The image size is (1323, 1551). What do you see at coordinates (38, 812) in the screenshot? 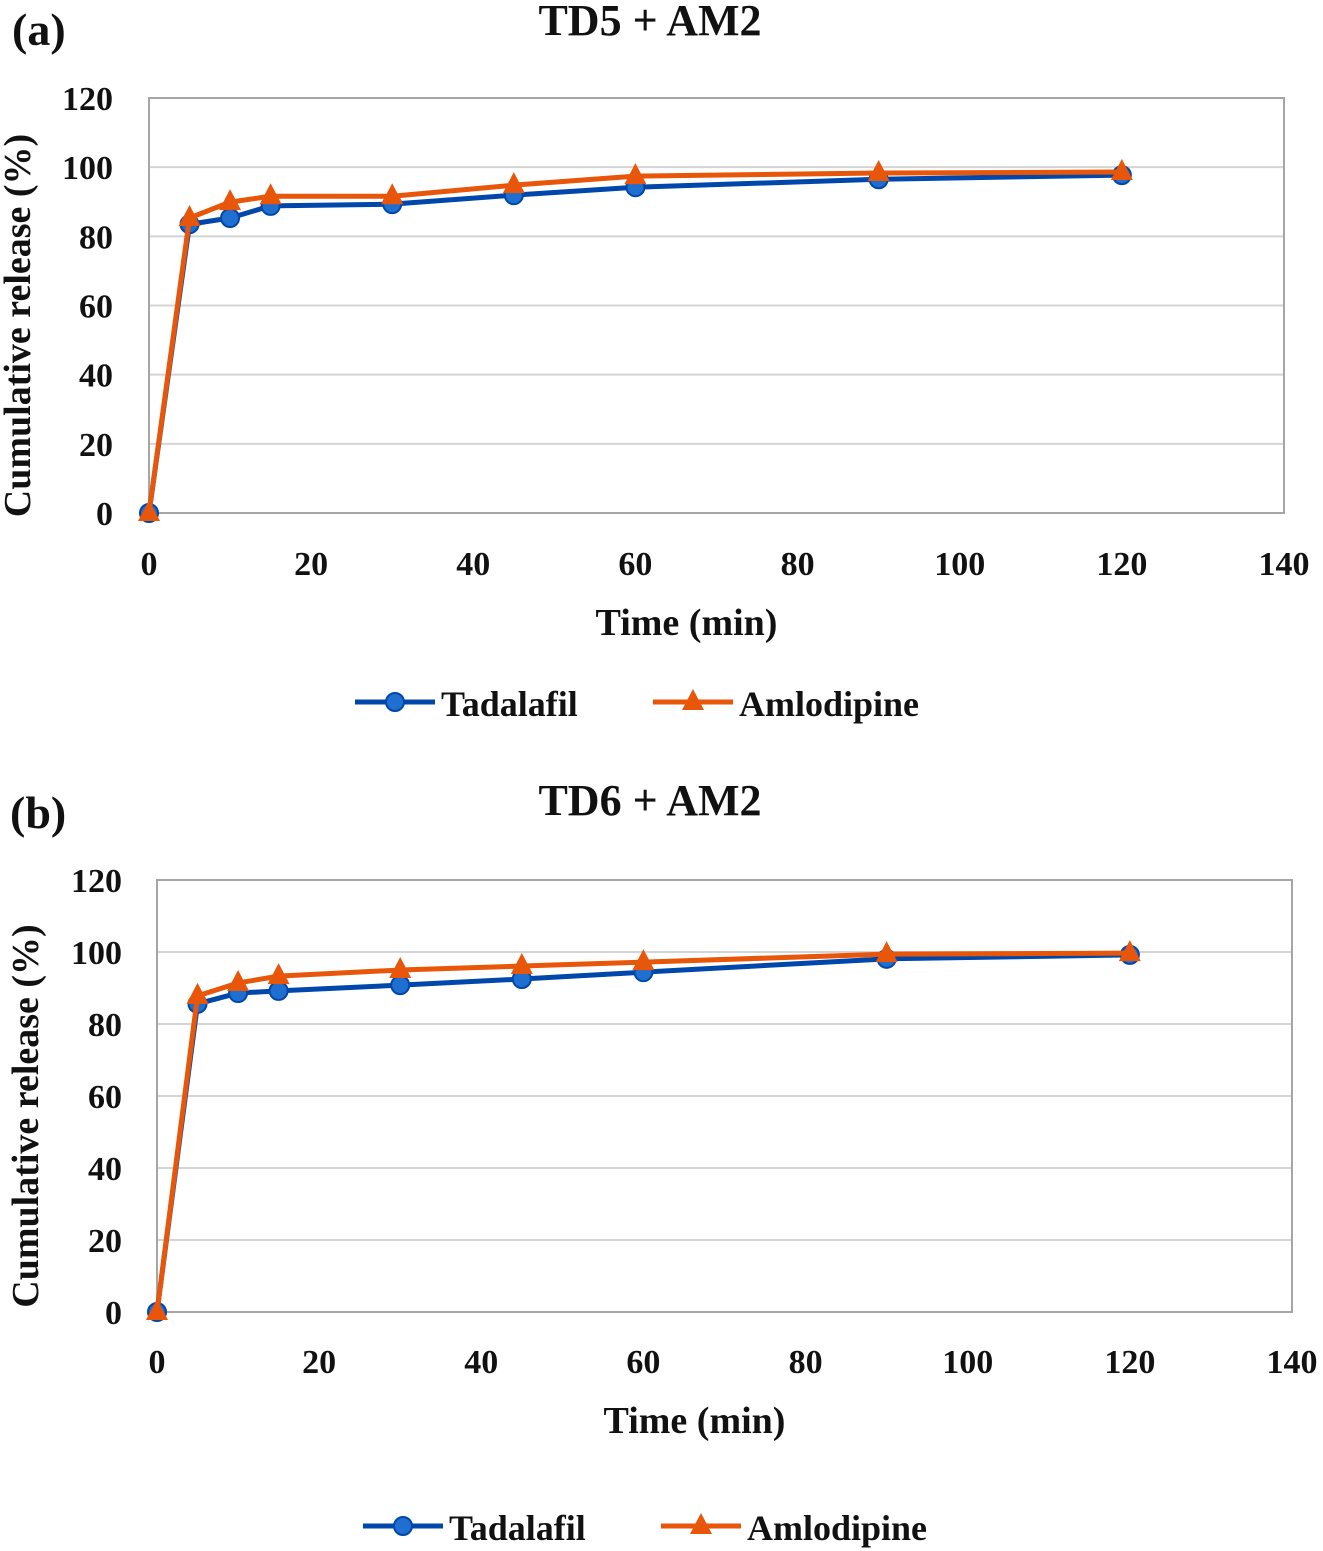
I see `panel-label: (b)` at bounding box center [38, 812].